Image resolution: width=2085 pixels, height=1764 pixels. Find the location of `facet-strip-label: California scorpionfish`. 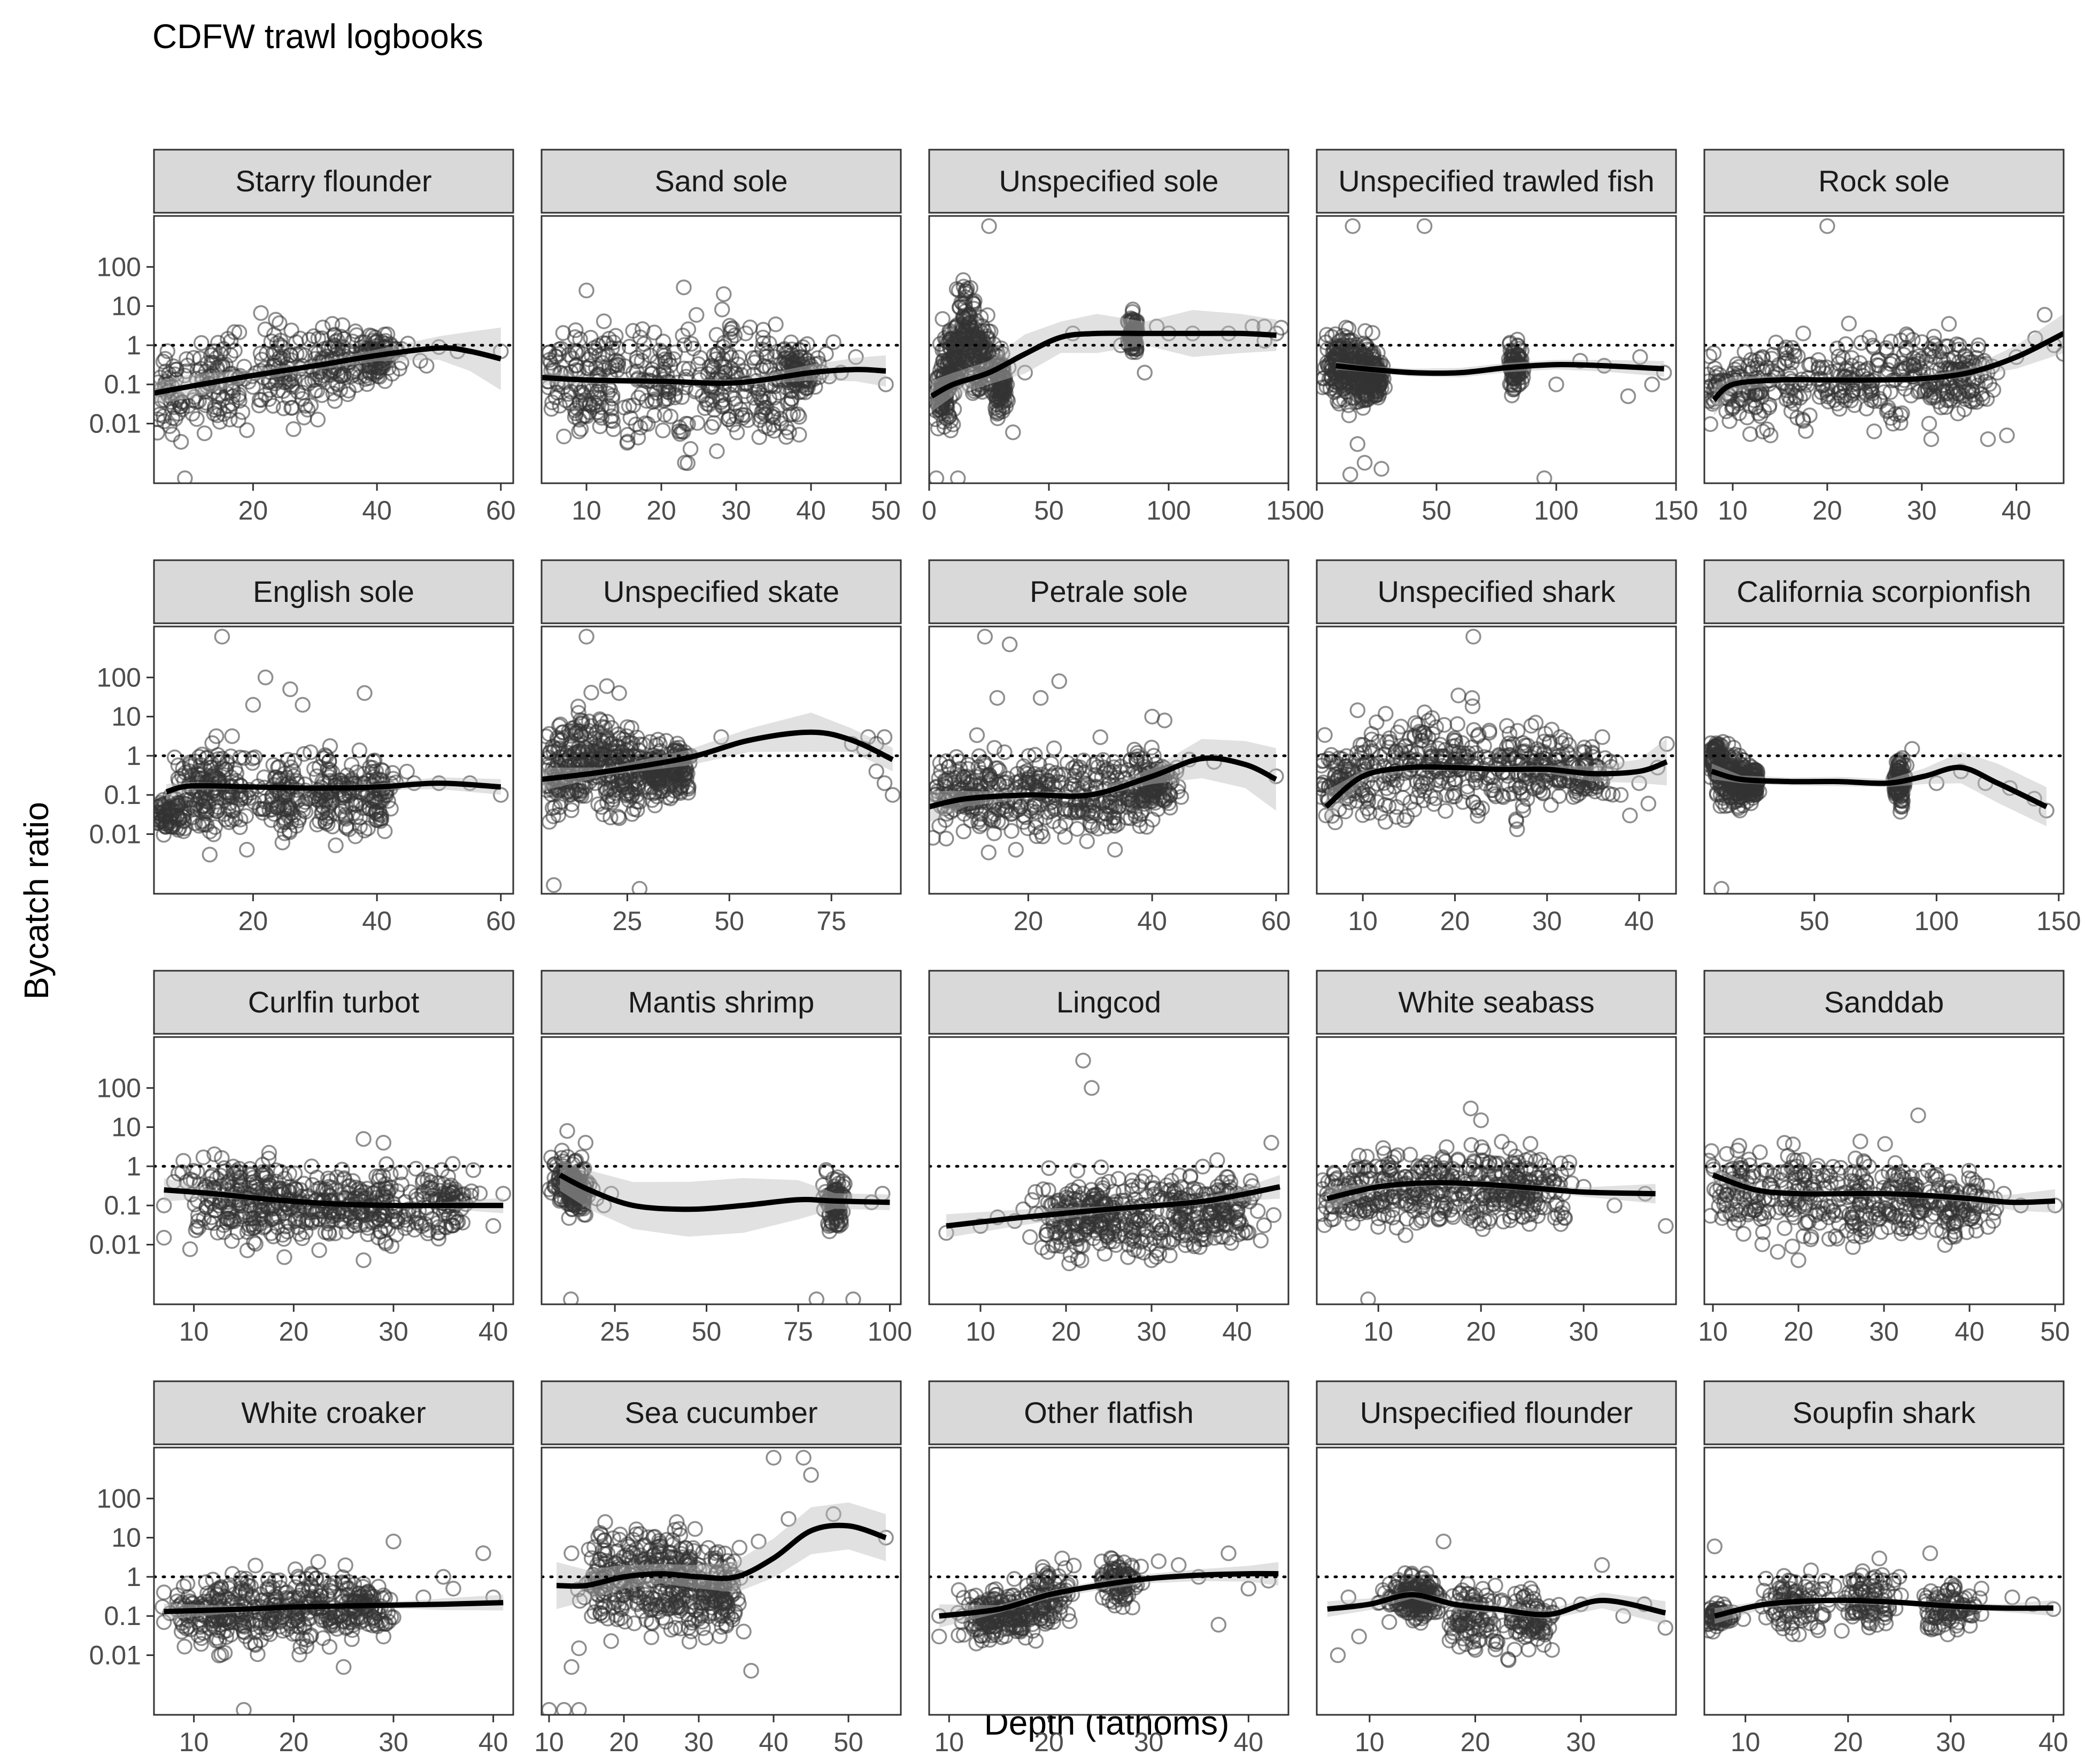

facet-strip-label: California scorpionfish is located at coordinates (1884, 591).